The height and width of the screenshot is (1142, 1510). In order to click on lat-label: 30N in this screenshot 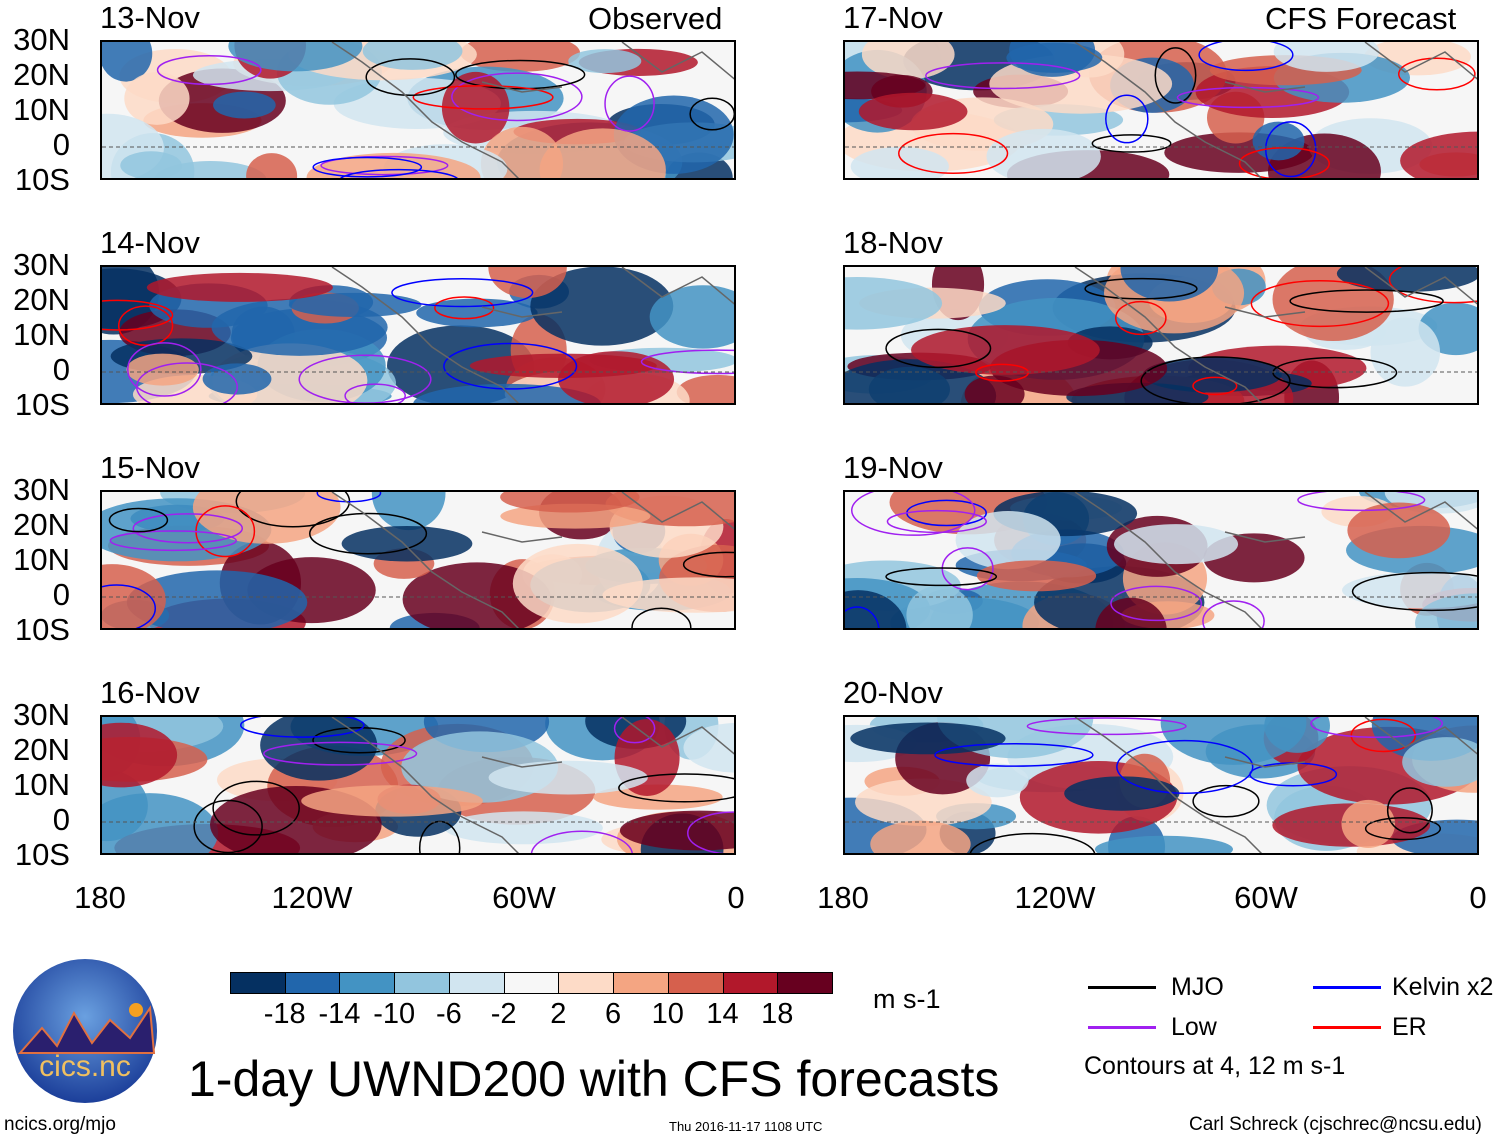, I will do `click(41, 489)`.